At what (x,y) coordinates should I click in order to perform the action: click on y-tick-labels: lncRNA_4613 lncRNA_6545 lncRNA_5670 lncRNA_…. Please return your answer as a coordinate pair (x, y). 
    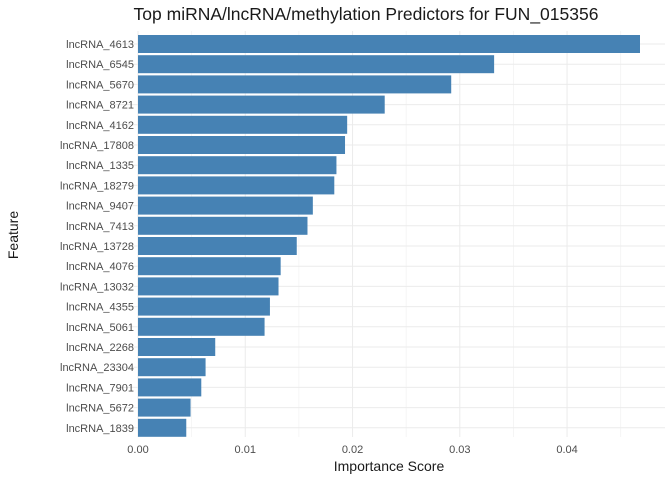
    Looking at the image, I should click on (97, 237).